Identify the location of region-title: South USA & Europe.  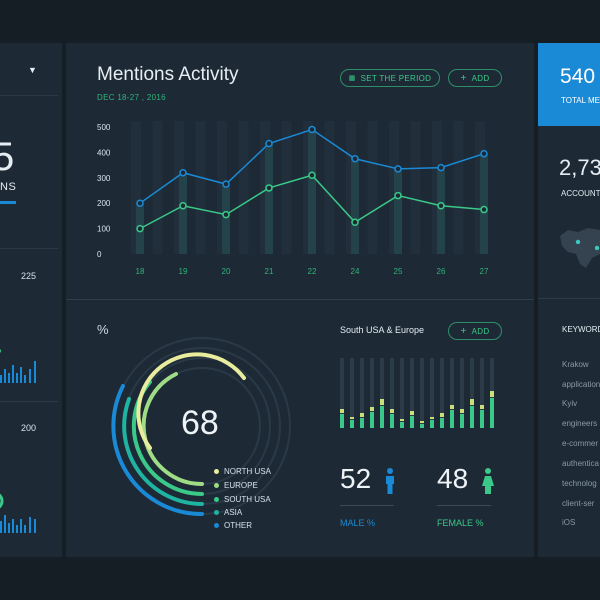
(382, 330).